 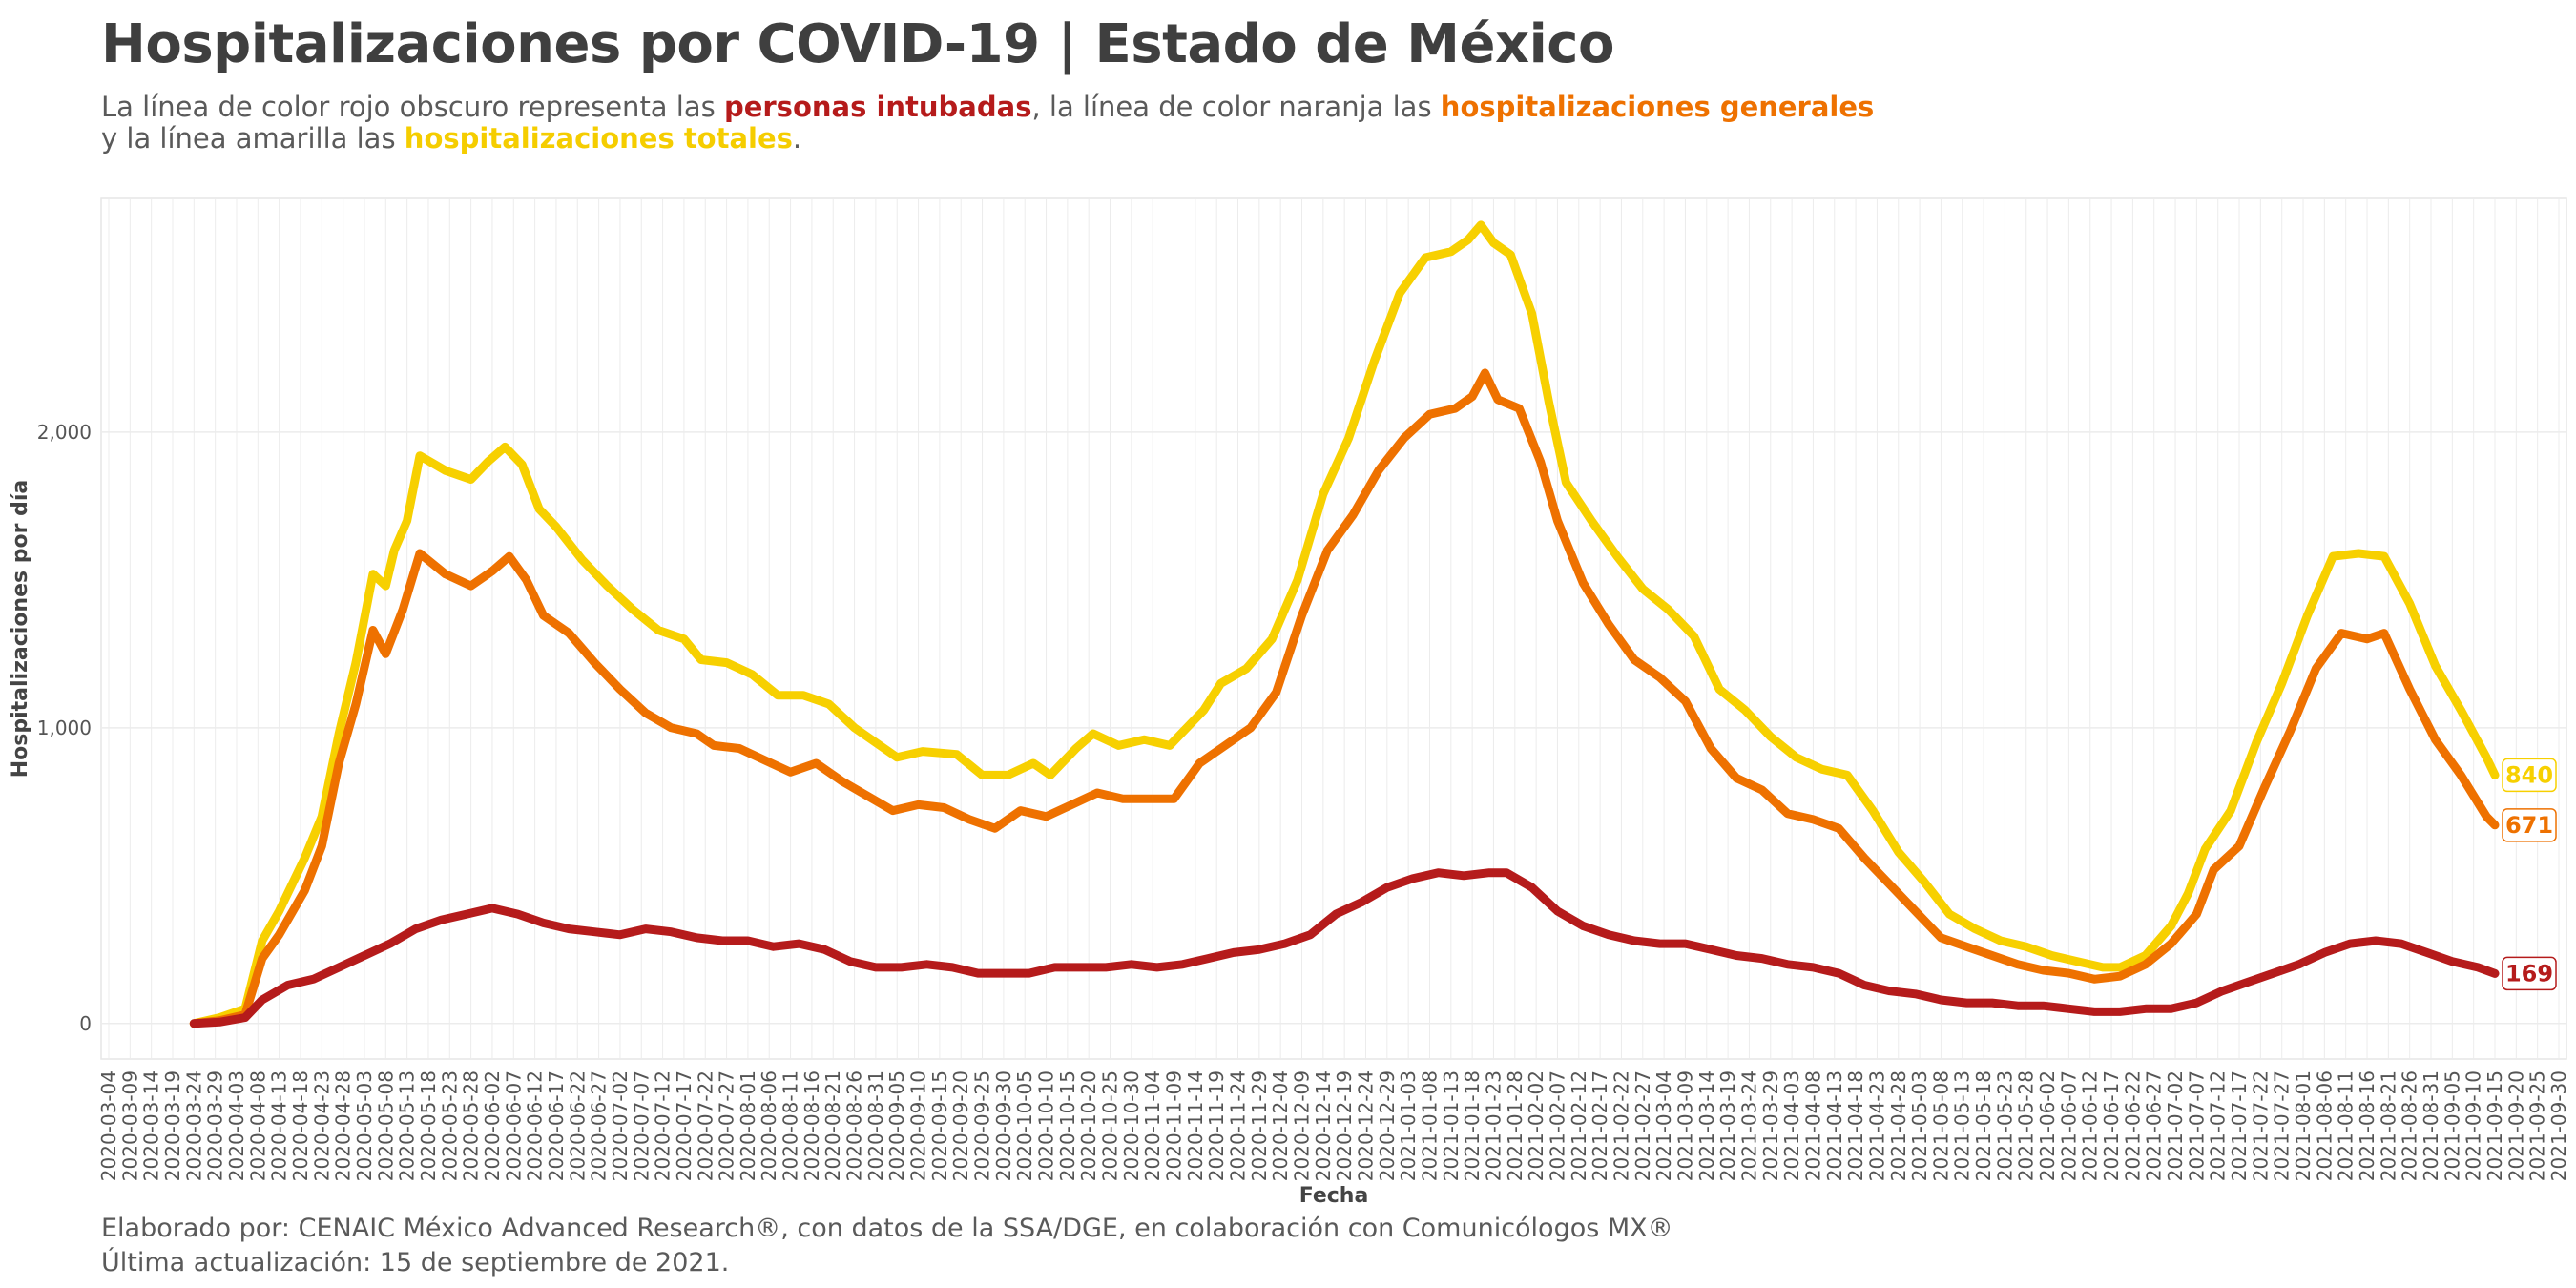 I want to click on x-tick-label: 2021-02-02, so click(x=1536, y=1125).